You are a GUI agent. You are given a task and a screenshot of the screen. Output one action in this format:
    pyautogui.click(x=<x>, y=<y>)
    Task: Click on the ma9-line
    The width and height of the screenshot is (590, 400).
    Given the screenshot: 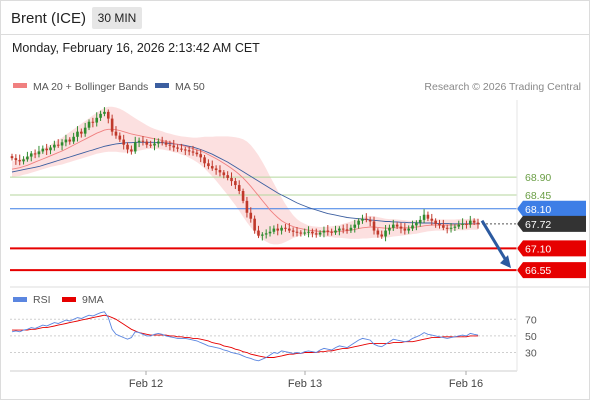 What is the action you would take?
    pyautogui.click(x=245, y=336)
    